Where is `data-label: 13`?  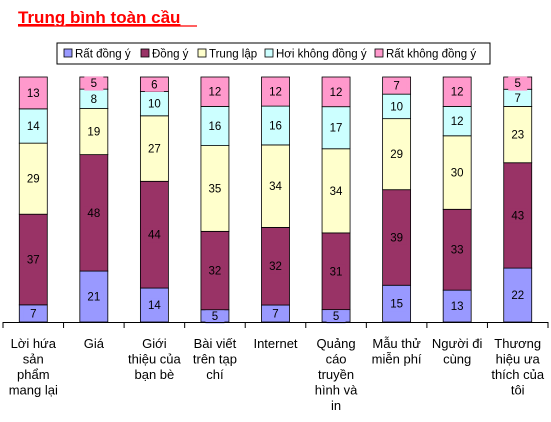 data-label: 13 is located at coordinates (33, 94).